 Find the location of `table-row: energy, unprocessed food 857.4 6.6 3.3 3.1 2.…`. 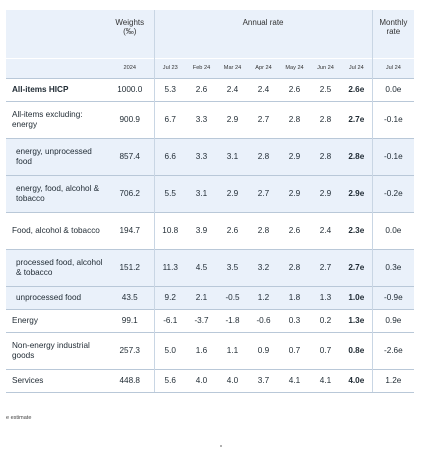

table-row: energy, unprocessed food 857.4 6.6 3.3 3.1 2.… is located at coordinates (210, 156).